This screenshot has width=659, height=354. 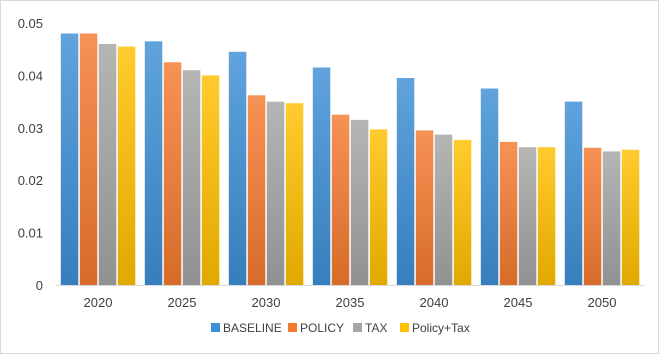 What do you see at coordinates (30, 180) in the screenshot?
I see `y-tick-label: 0.02` at bounding box center [30, 180].